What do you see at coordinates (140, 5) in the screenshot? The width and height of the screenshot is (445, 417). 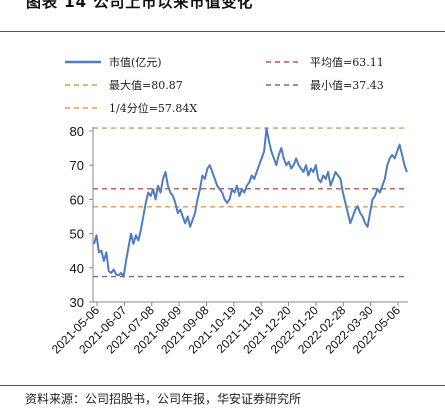 I see `chart-title: 图表 14 公司上市以来市值变化` at bounding box center [140, 5].